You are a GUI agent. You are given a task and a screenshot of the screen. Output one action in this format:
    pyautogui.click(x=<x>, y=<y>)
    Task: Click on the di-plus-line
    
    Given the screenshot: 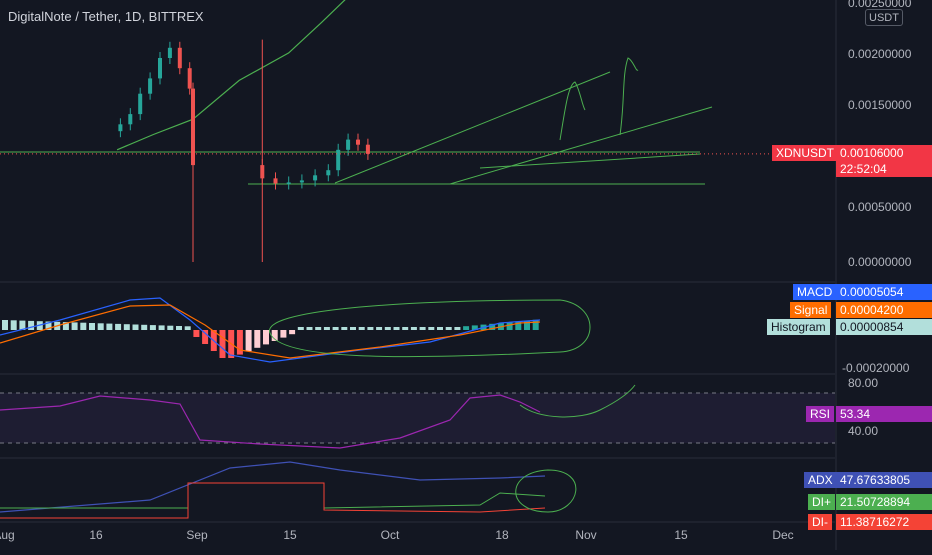 What is the action you would take?
    pyautogui.click(x=273, y=495)
    